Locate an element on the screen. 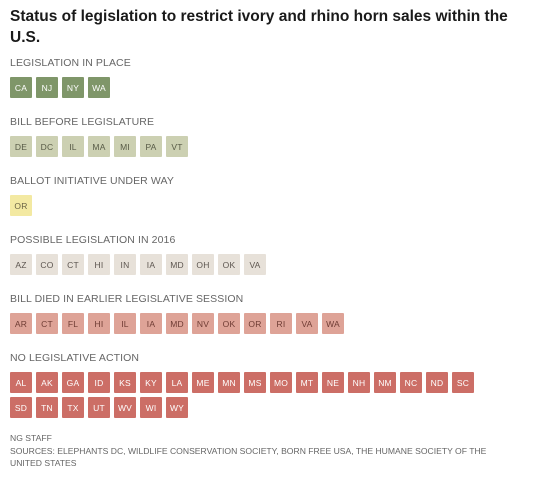 This screenshot has height=503, width=534. section-label: BILL BEFORE LEGISLATURE is located at coordinates (82, 122).